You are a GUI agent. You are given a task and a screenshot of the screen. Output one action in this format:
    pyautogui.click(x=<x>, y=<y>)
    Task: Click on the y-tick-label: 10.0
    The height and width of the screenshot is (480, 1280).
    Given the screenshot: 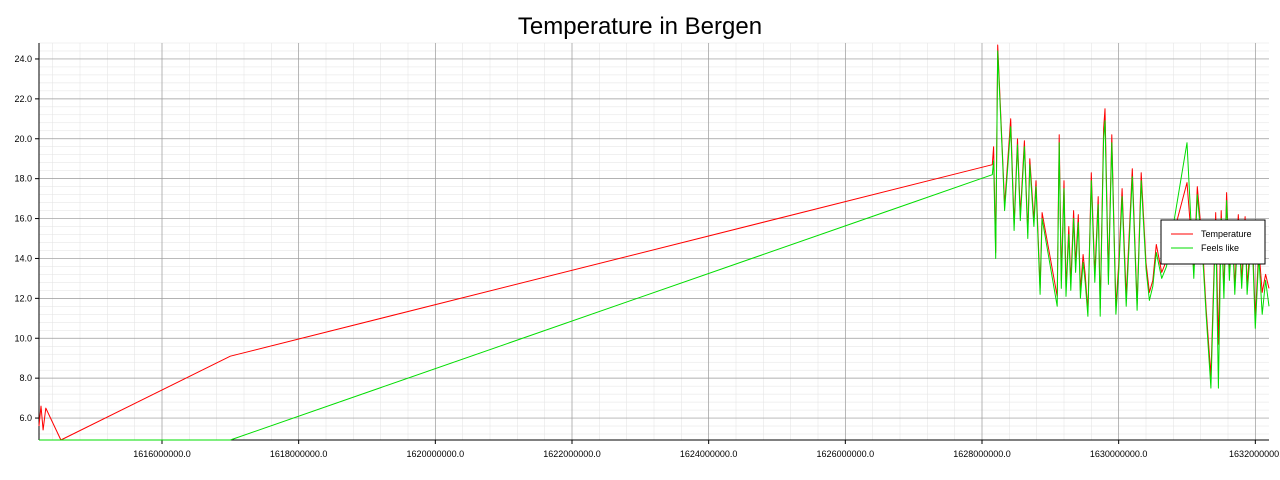 What is the action you would take?
    pyautogui.click(x=23, y=338)
    